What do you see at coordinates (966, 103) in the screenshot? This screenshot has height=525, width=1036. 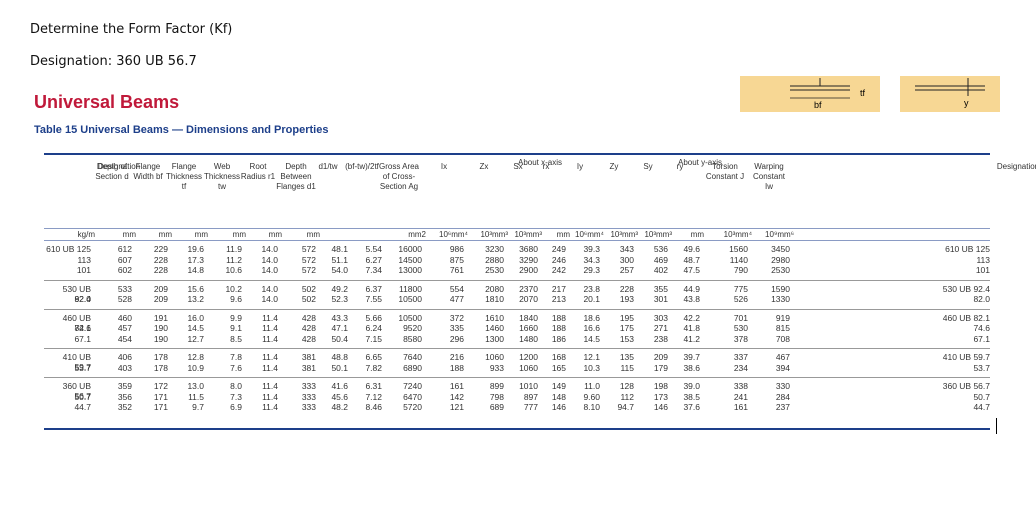 I see `y-axis-label: y` at bounding box center [966, 103].